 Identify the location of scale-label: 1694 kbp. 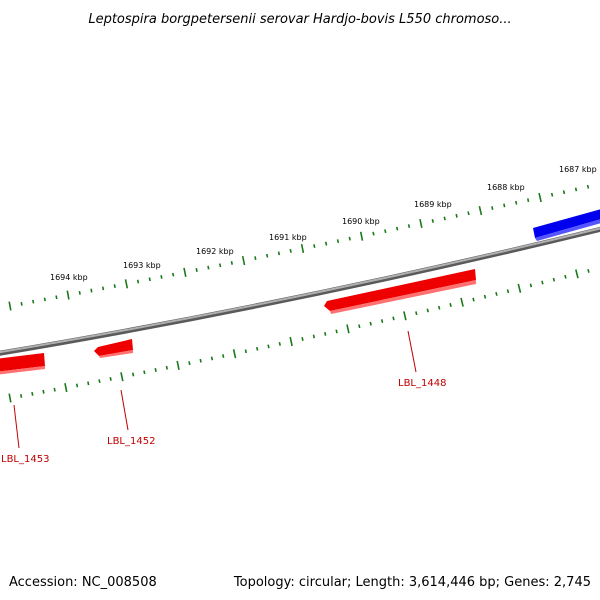
(69, 277).